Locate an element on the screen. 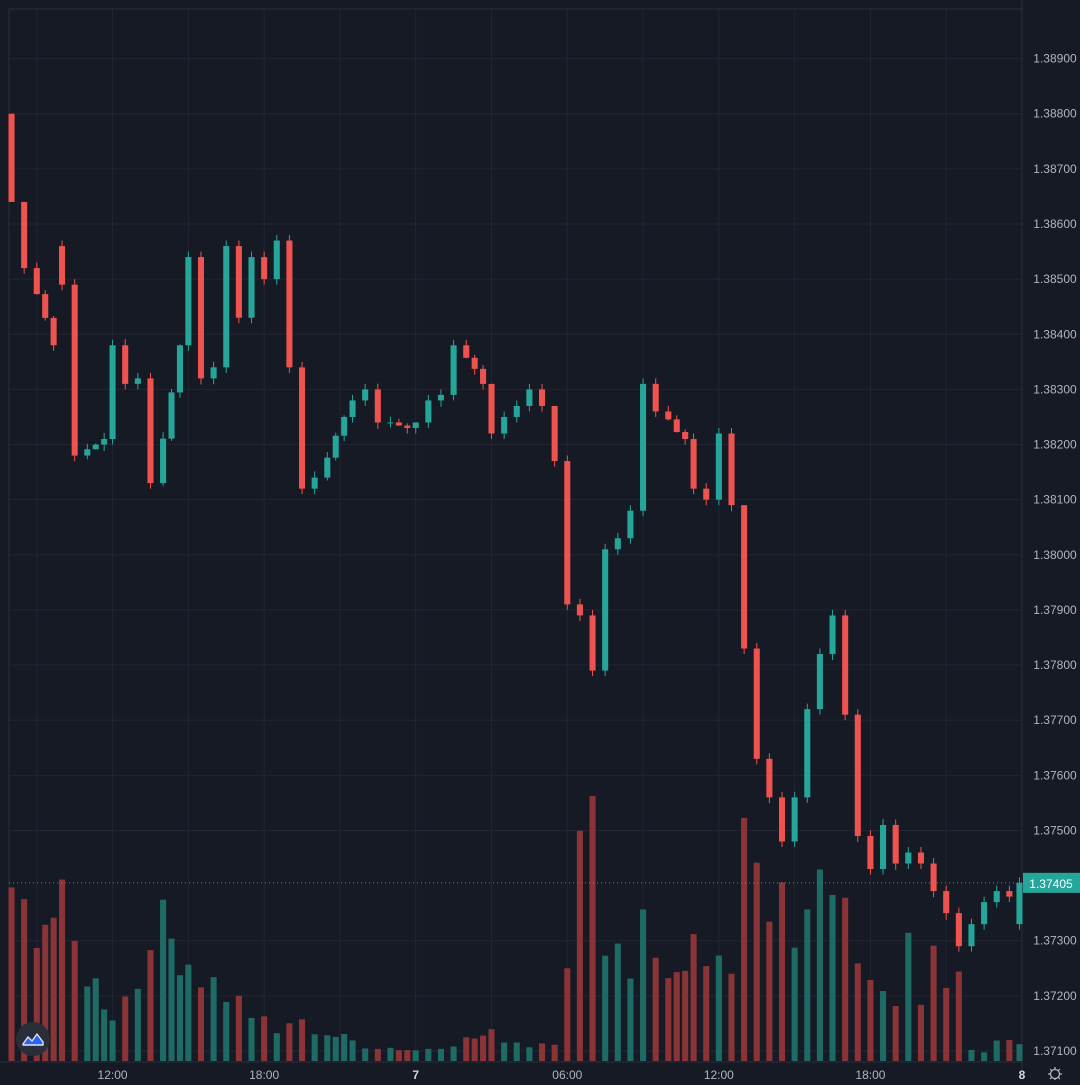 This screenshot has height=1085, width=1080. tradingview-logo is located at coordinates (33, 1039).